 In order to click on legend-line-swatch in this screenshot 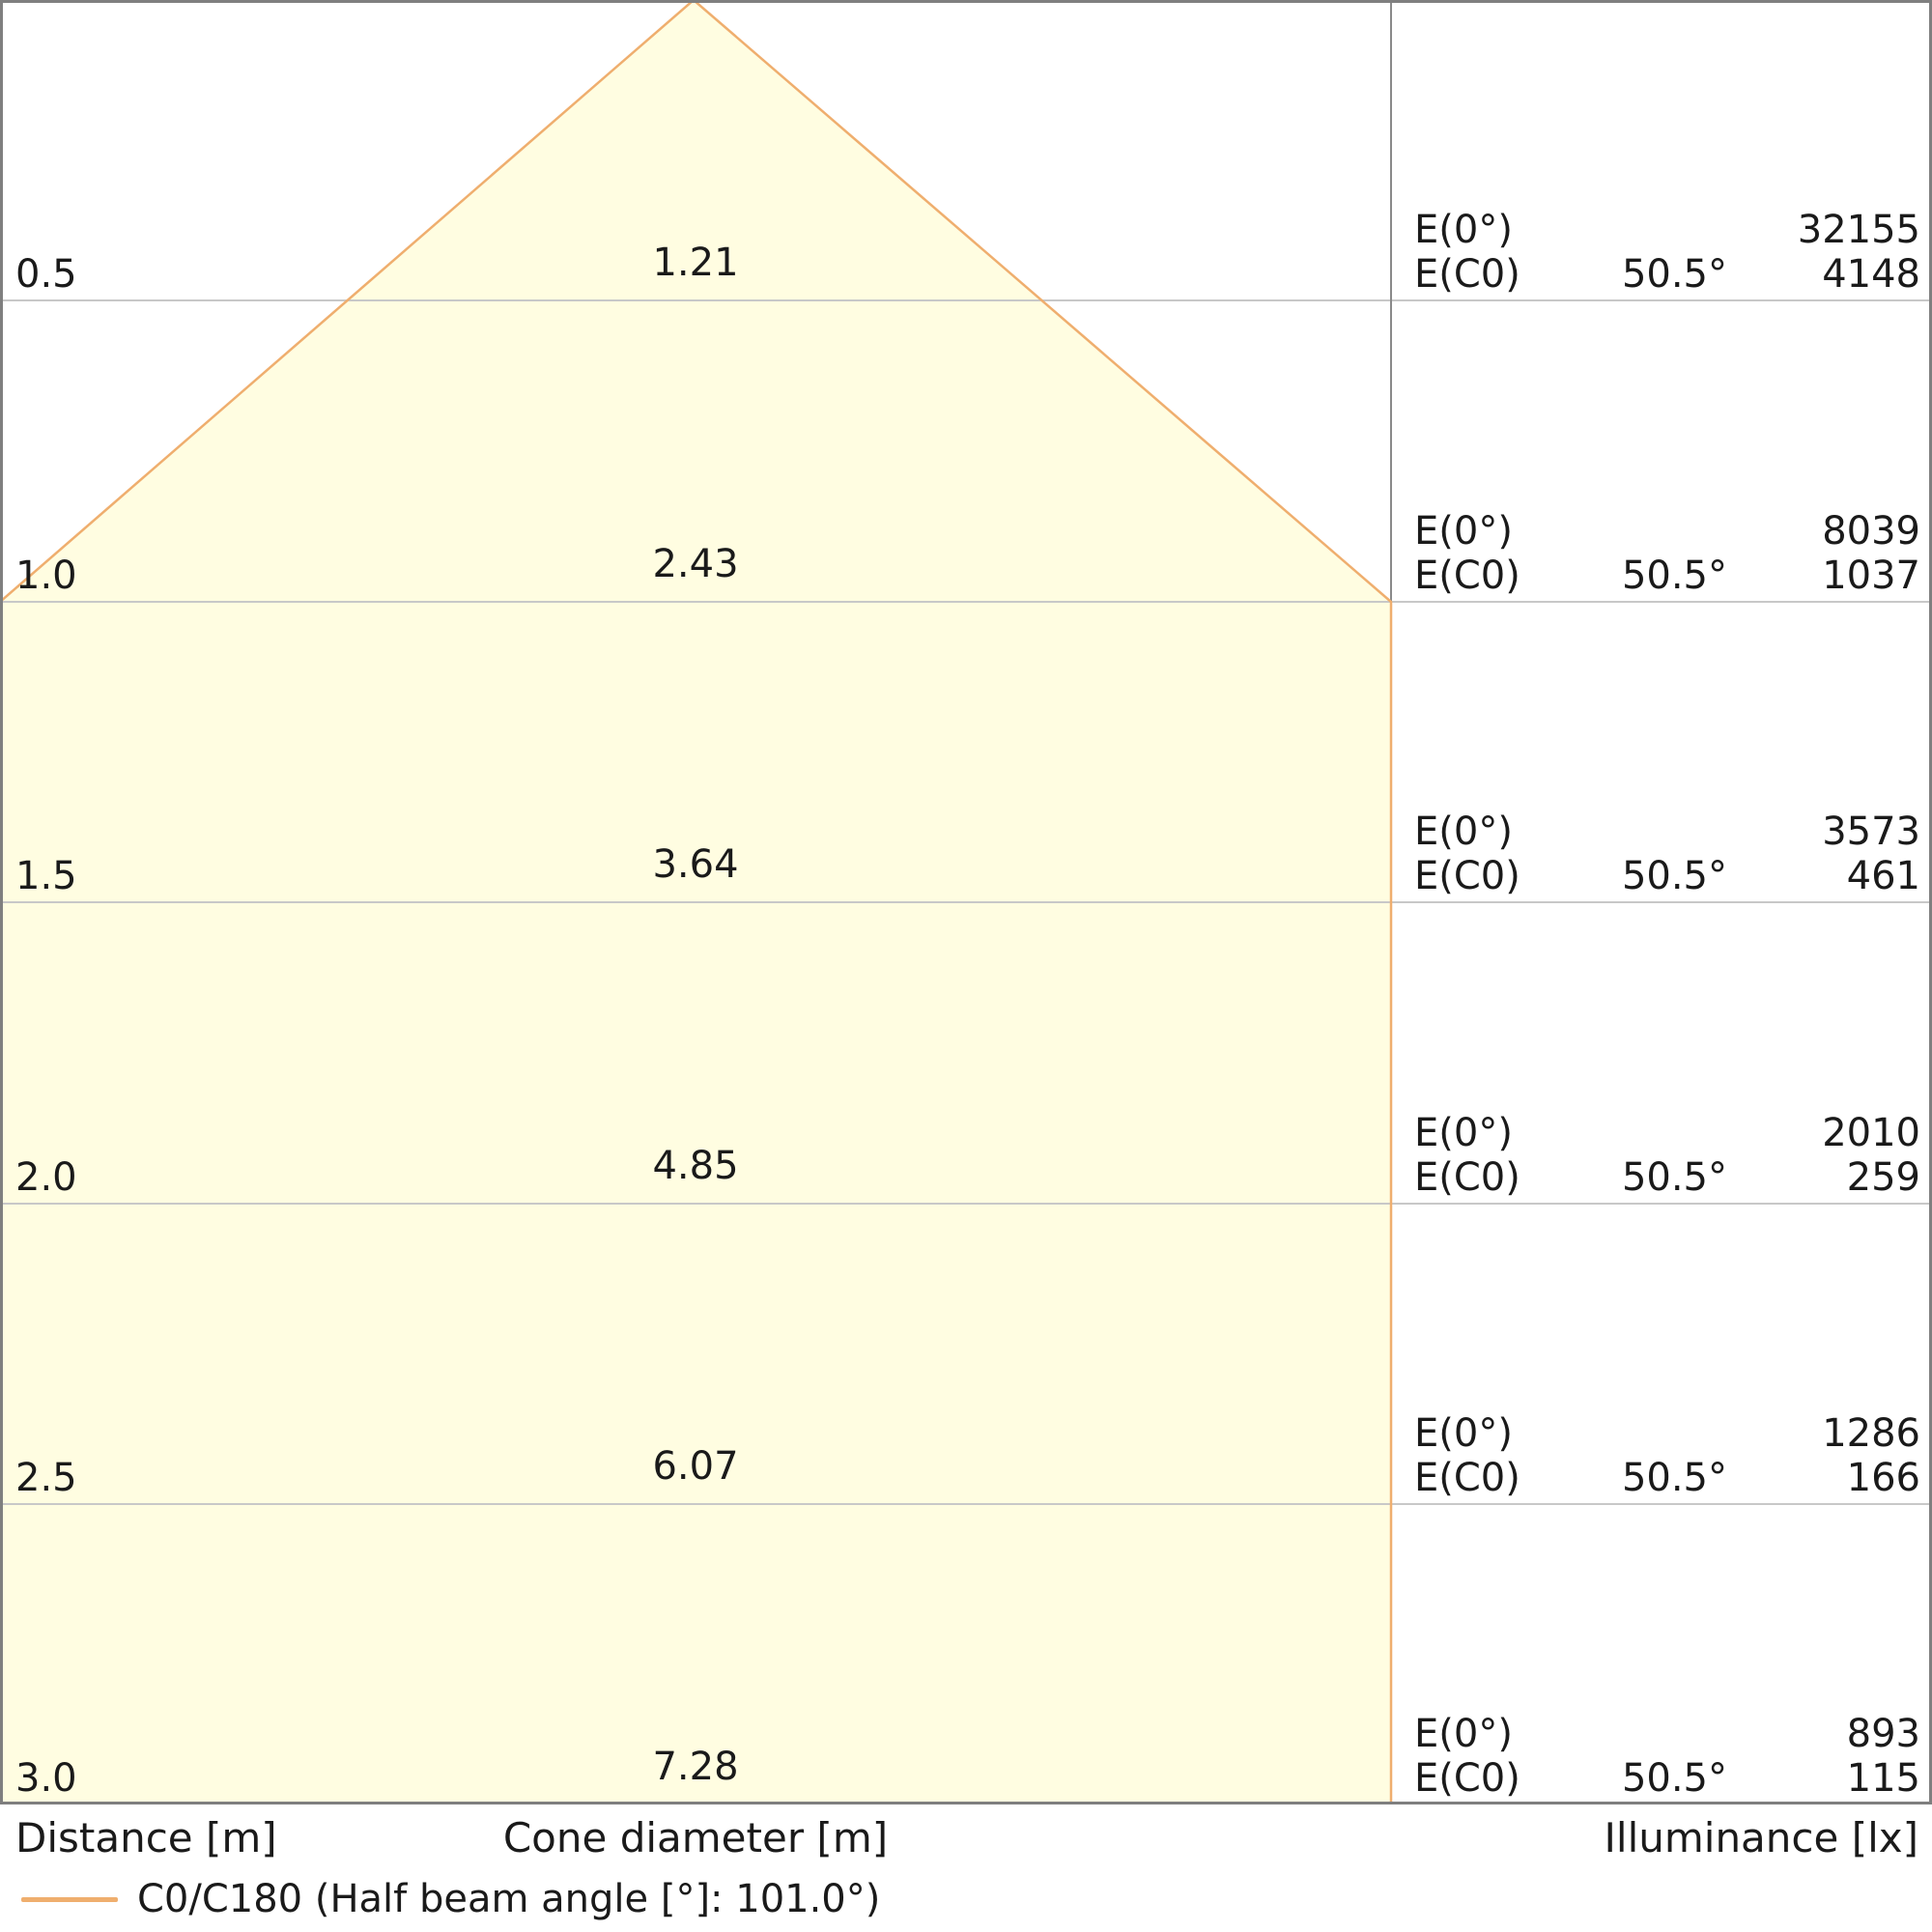, I will do `click(69, 1899)`.